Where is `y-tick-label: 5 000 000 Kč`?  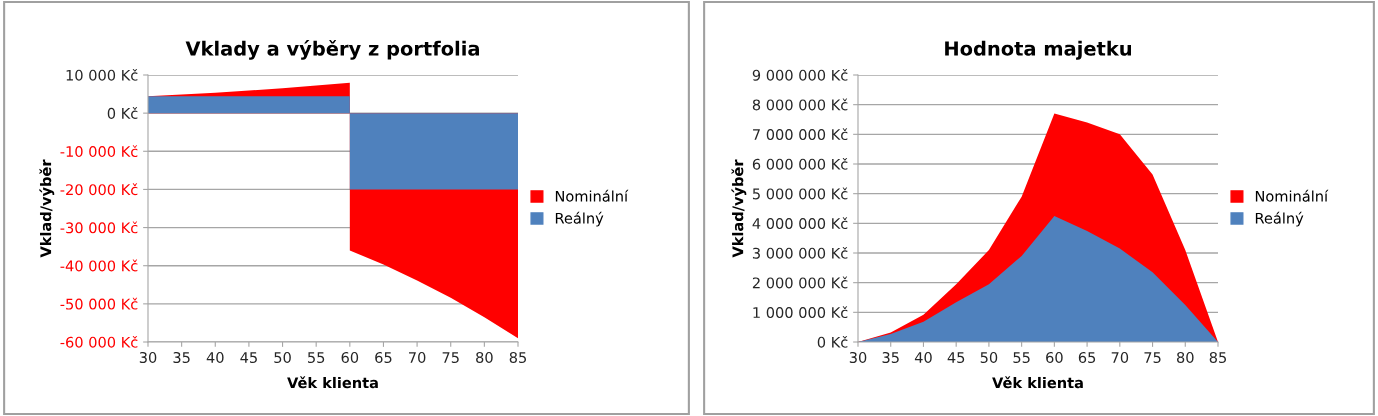
y-tick-label: 5 000 000 Kč is located at coordinates (800, 193).